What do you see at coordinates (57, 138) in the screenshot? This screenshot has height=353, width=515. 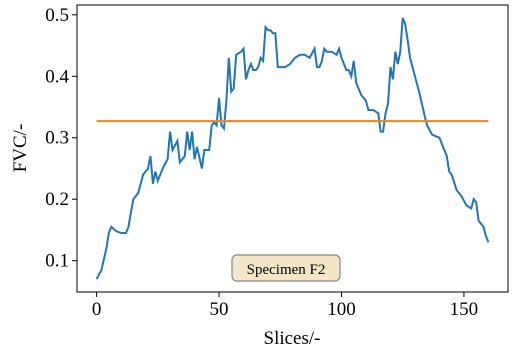 I see `y-tick-label: 0.3` at bounding box center [57, 138].